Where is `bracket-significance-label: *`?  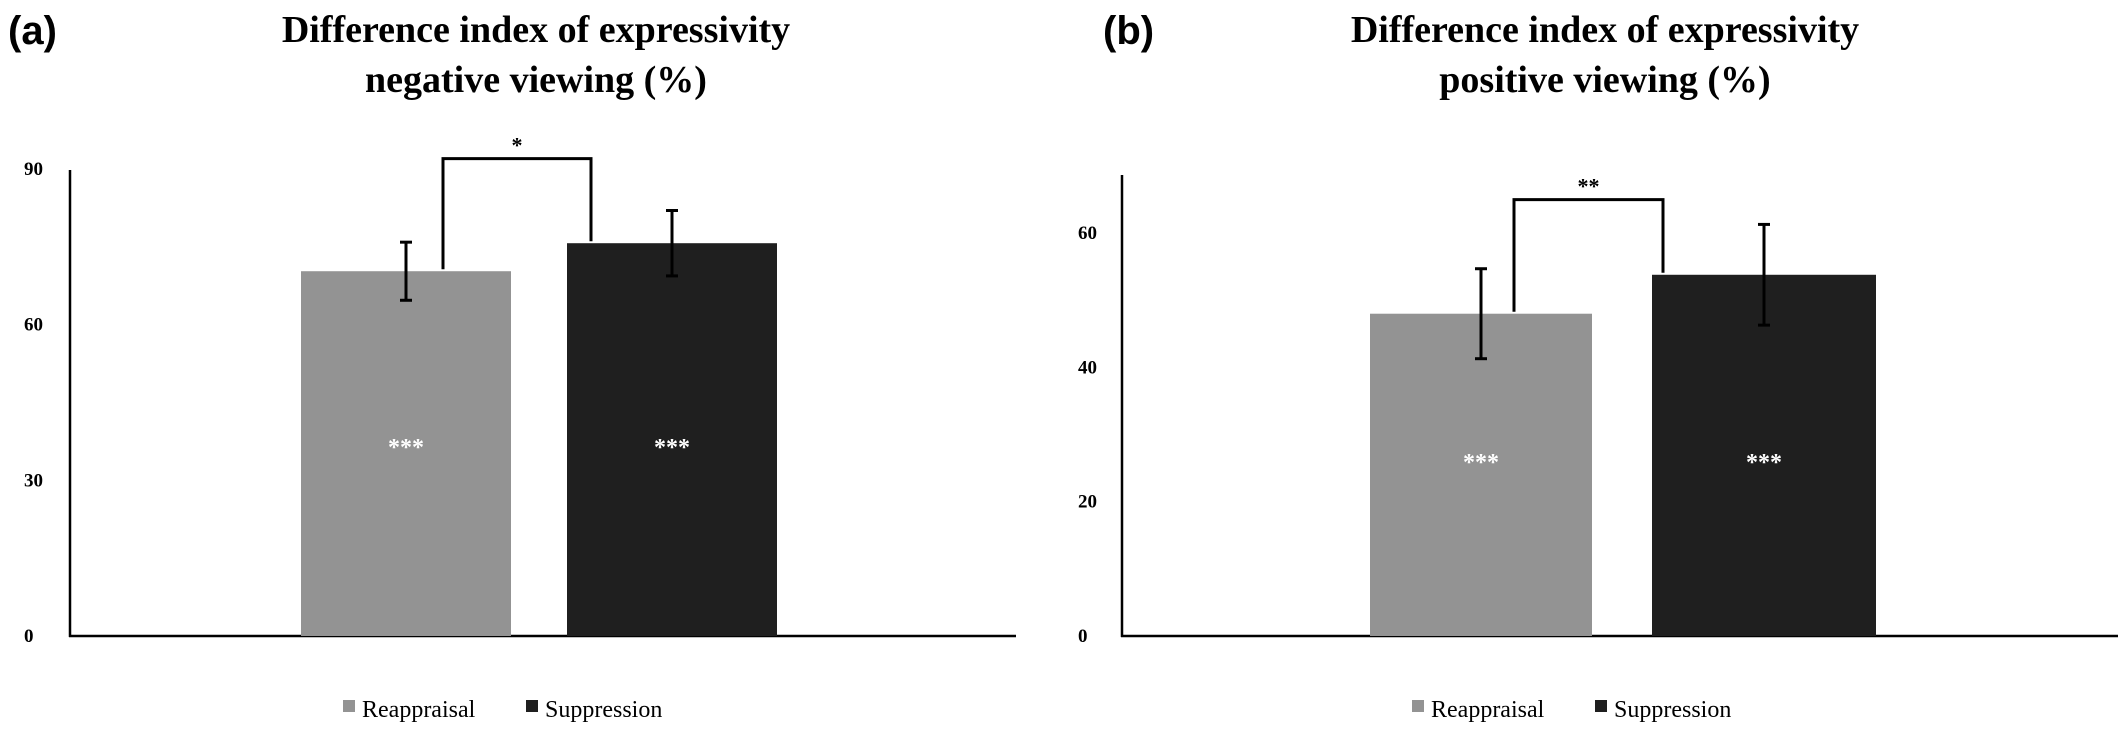 bracket-significance-label: * is located at coordinates (517, 145).